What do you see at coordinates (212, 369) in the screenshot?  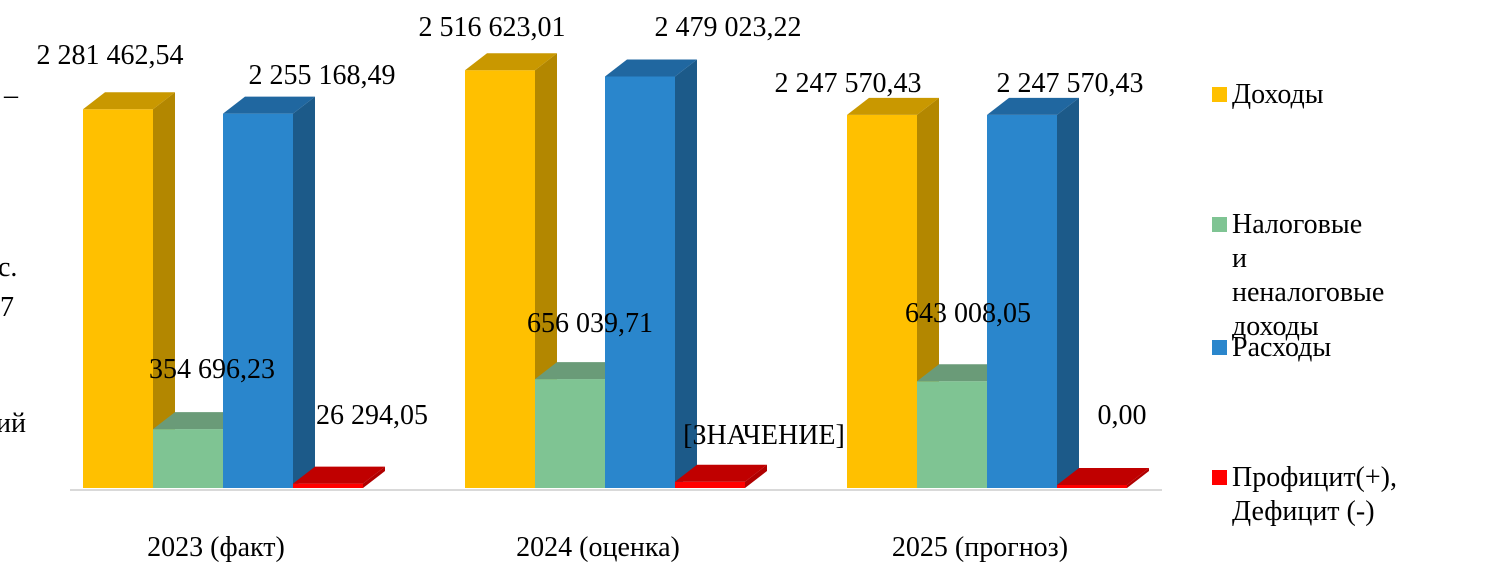 I see `data-label: 354 696,23` at bounding box center [212, 369].